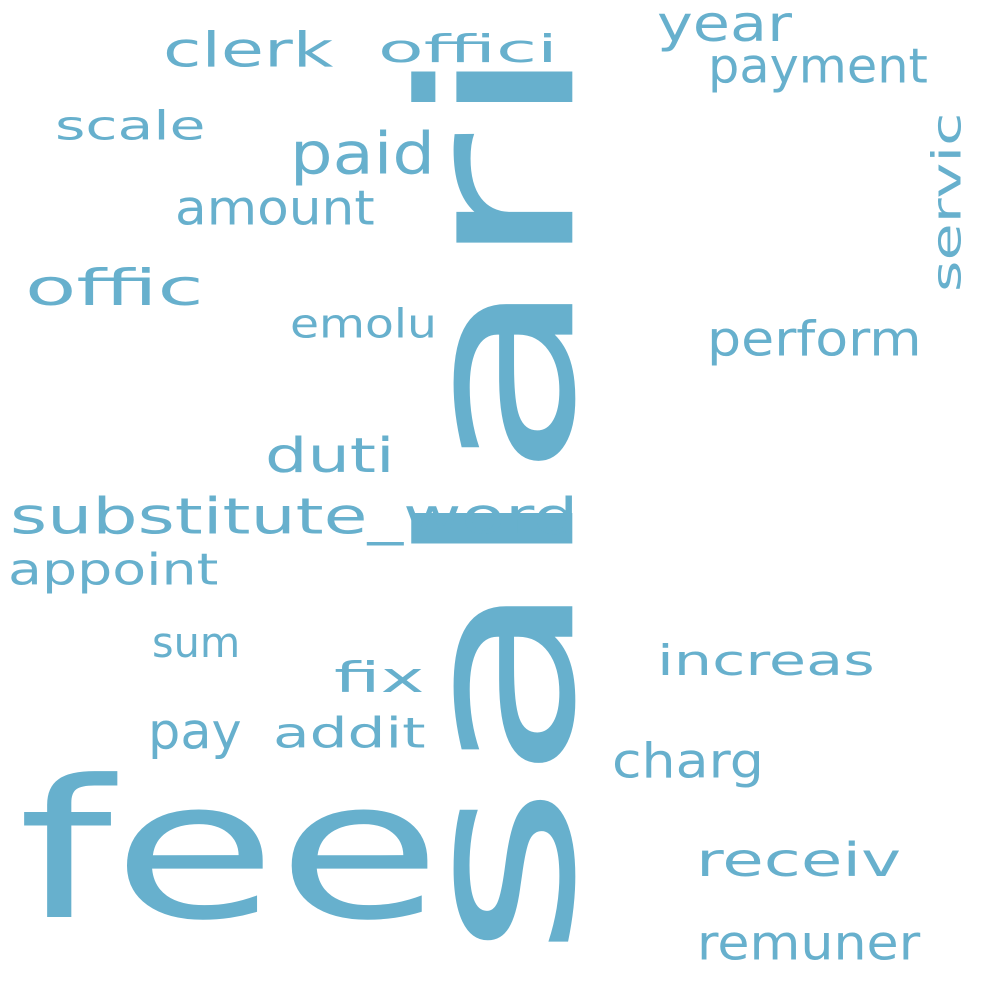 The width and height of the screenshot is (1000, 1000). I want to click on word-emolu: emolu, so click(363, 324).